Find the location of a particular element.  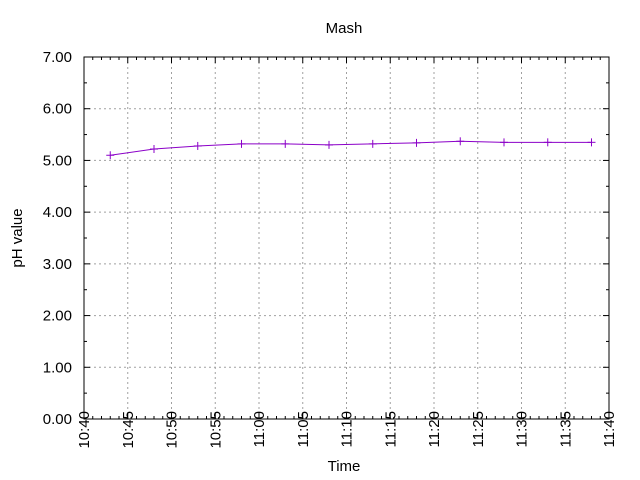

x-tick-label: 11:30 is located at coordinates (522, 429).